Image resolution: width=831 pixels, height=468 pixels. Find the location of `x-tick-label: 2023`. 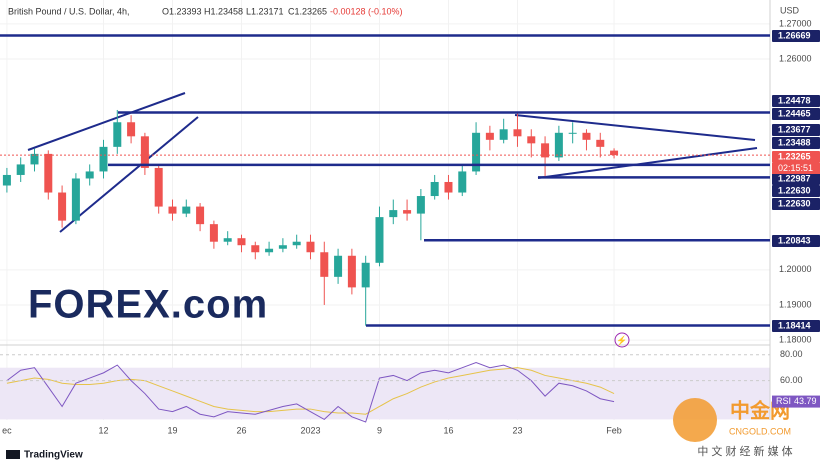

x-tick-label: 2023 is located at coordinates (310, 430).